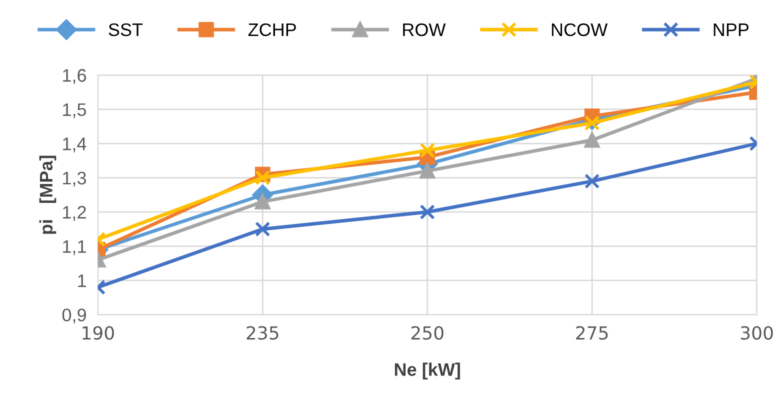 This screenshot has height=406, width=777. What do you see at coordinates (74, 213) in the screenshot?
I see `y-tick-label: 1,2` at bounding box center [74, 213].